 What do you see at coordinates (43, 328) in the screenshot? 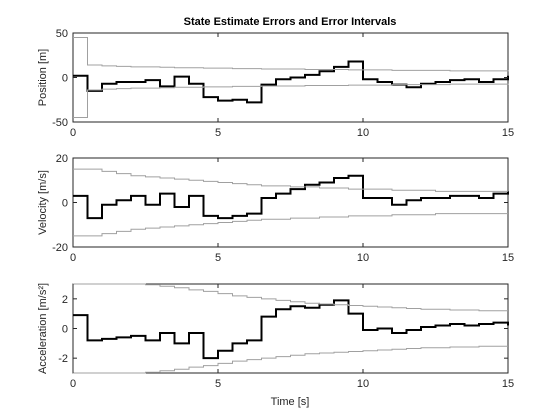
I see `y-axis-label: Acceleration [m/s²]` at bounding box center [43, 328].